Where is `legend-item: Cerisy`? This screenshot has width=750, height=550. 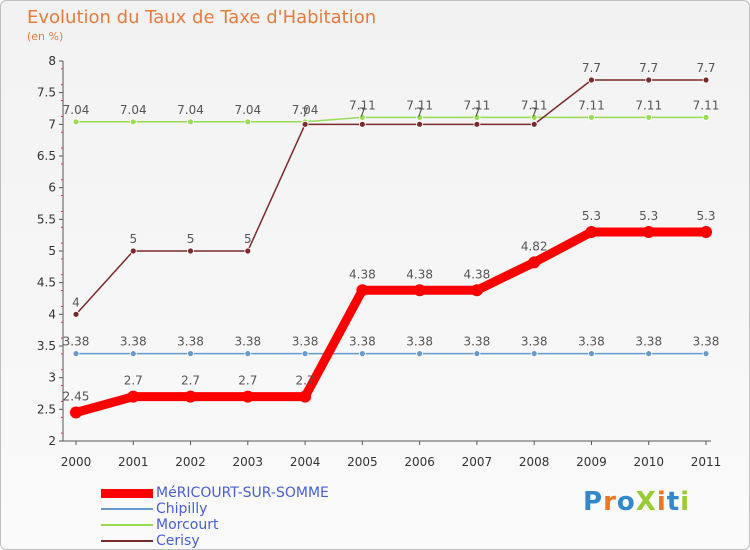
legend-item: Cerisy is located at coordinates (251, 541).